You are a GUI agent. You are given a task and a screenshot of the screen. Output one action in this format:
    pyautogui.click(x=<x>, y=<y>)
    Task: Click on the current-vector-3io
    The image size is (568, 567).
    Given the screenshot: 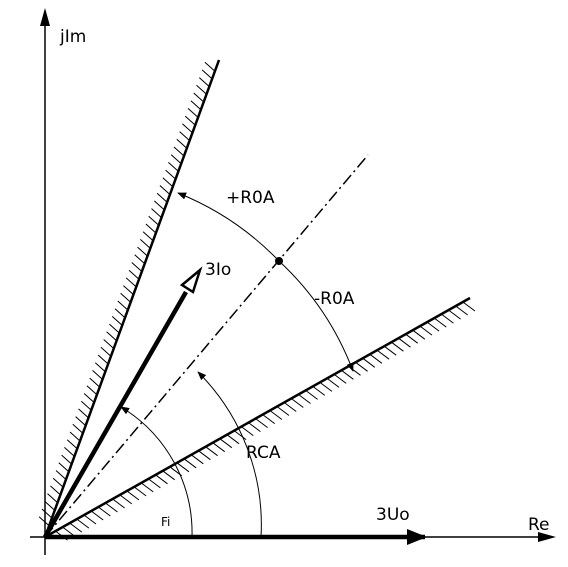 What is the action you would take?
    pyautogui.click(x=115, y=414)
    